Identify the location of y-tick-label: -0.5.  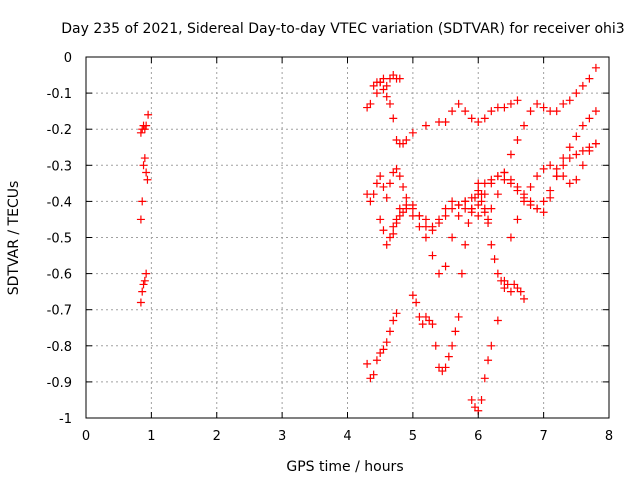
(59, 239).